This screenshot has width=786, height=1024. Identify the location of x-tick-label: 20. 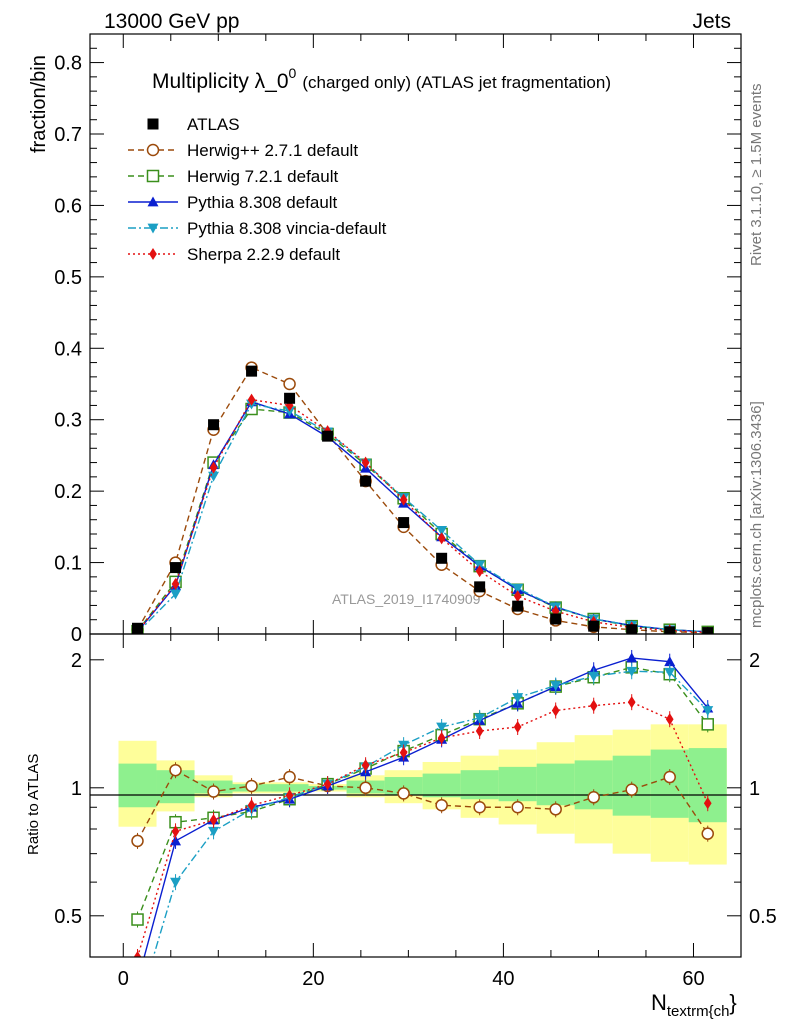
(313, 979).